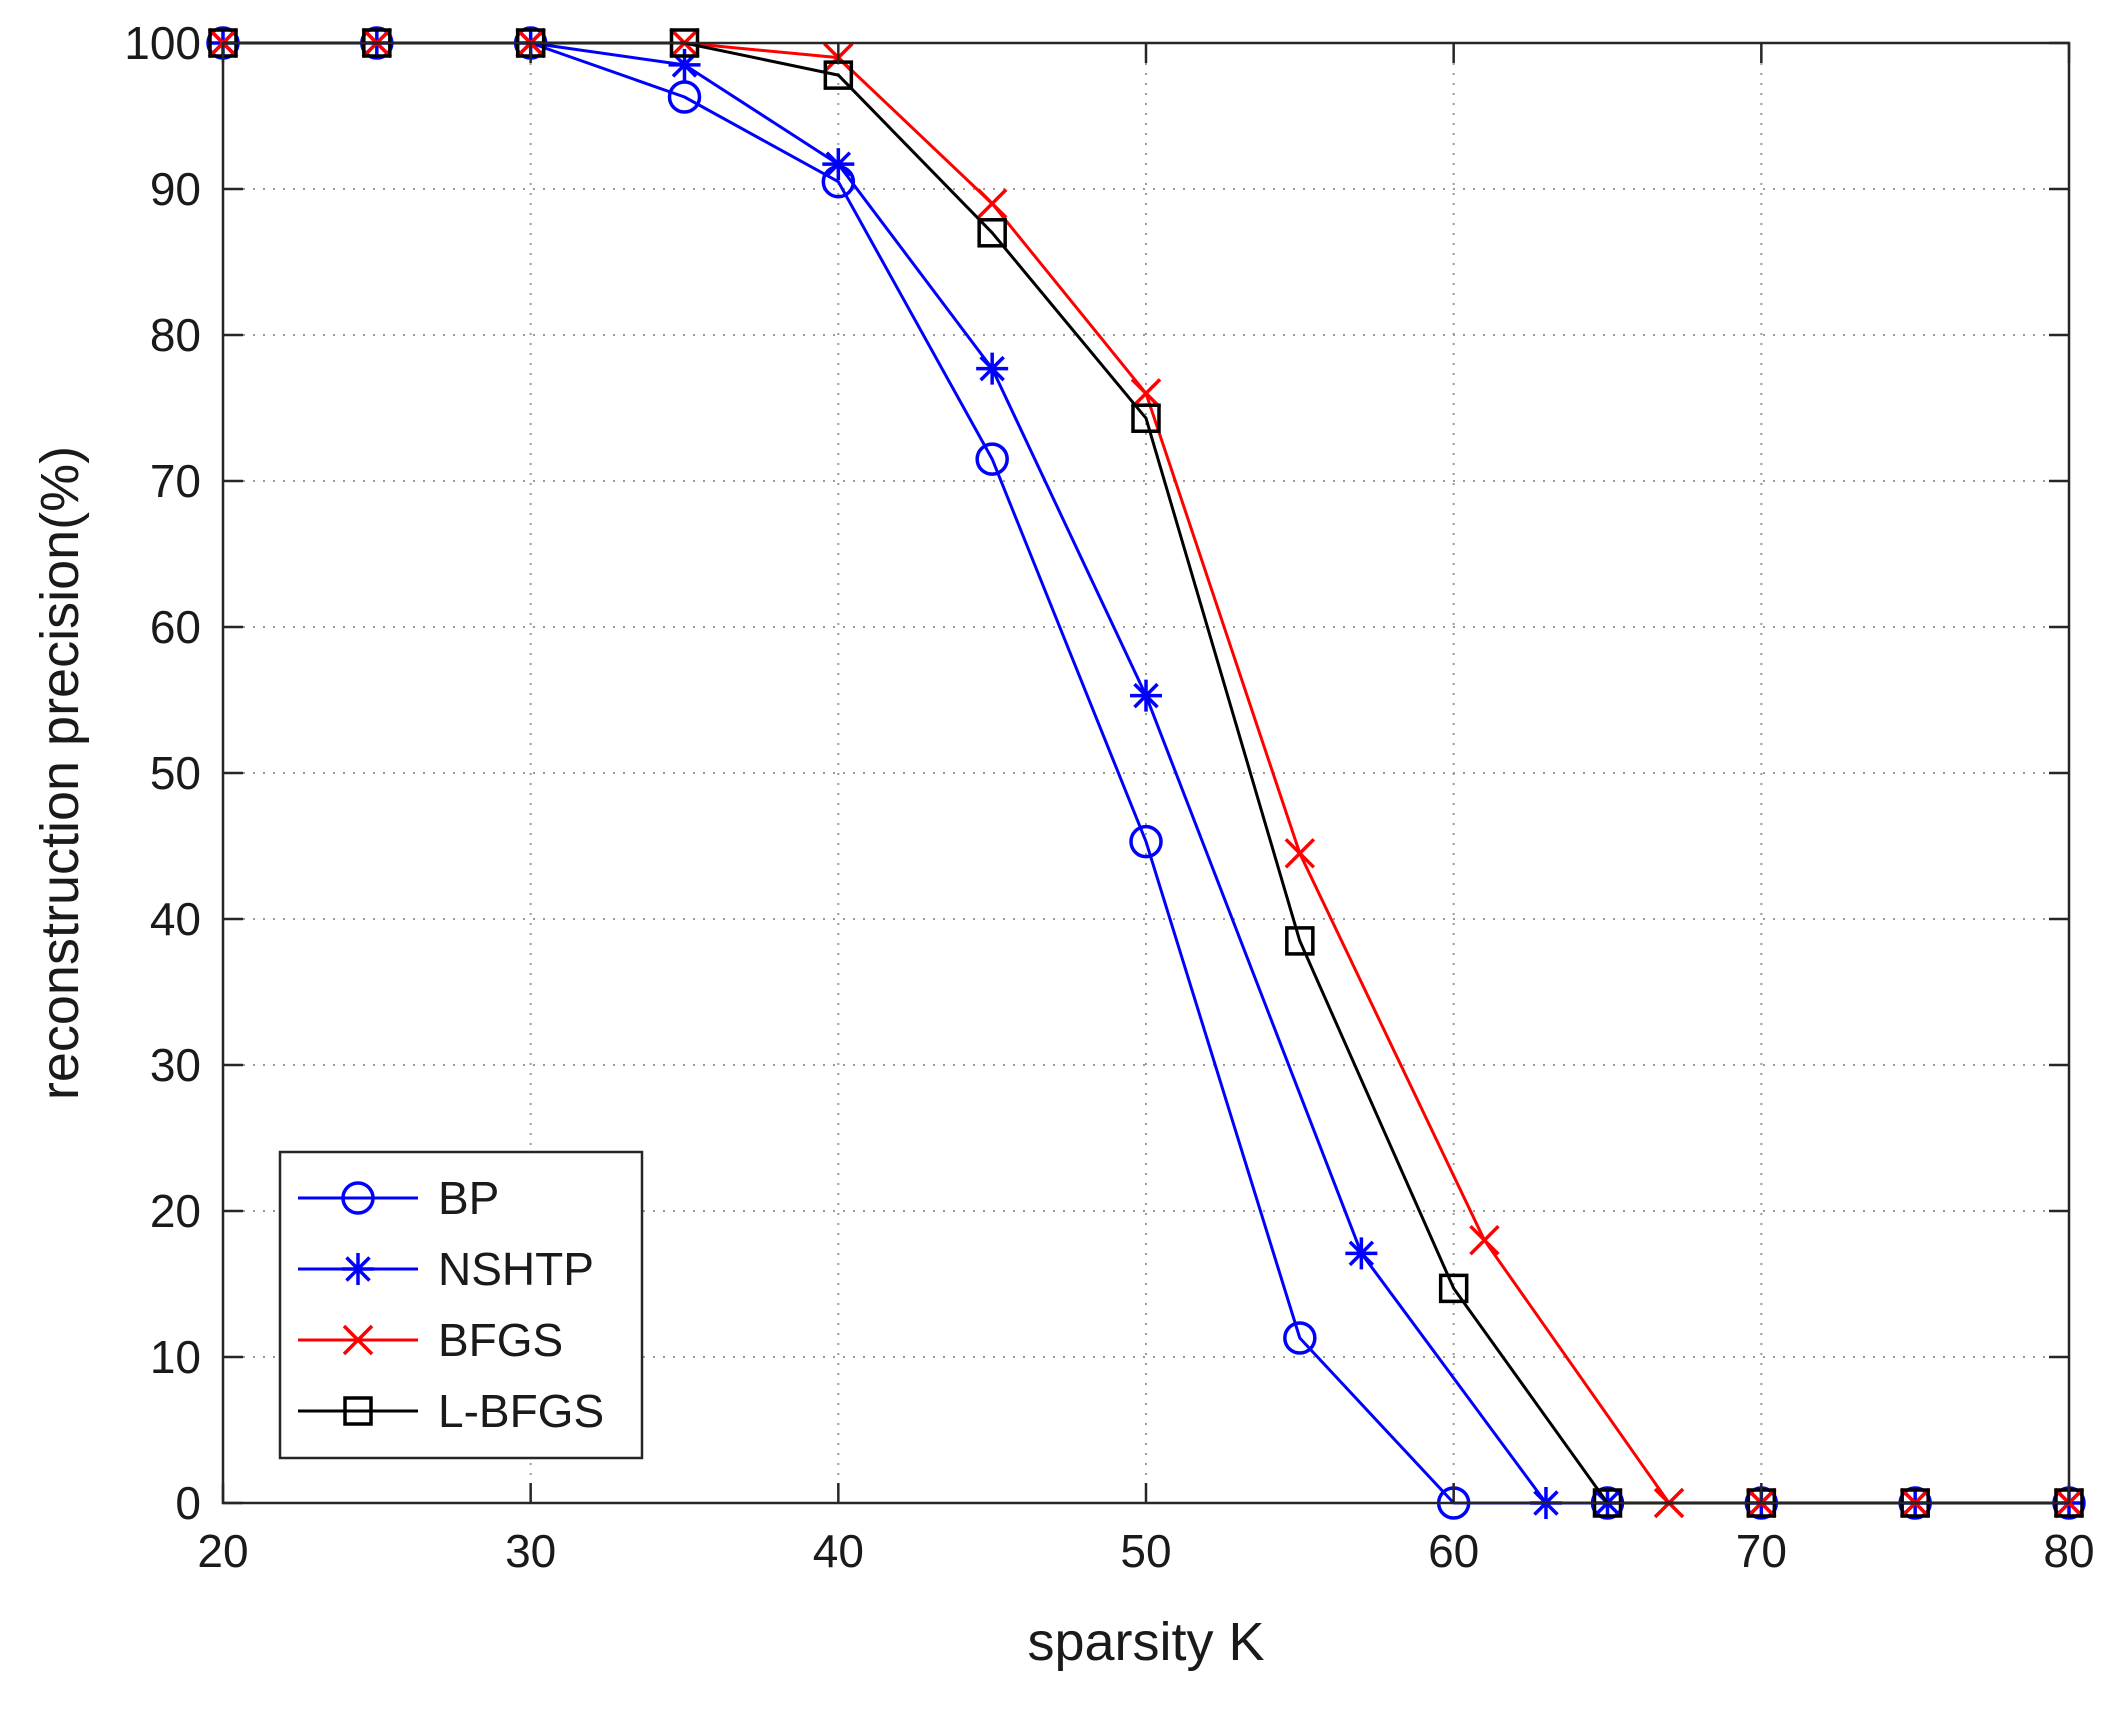  I want to click on x-tick-label: 30, so click(530, 1551).